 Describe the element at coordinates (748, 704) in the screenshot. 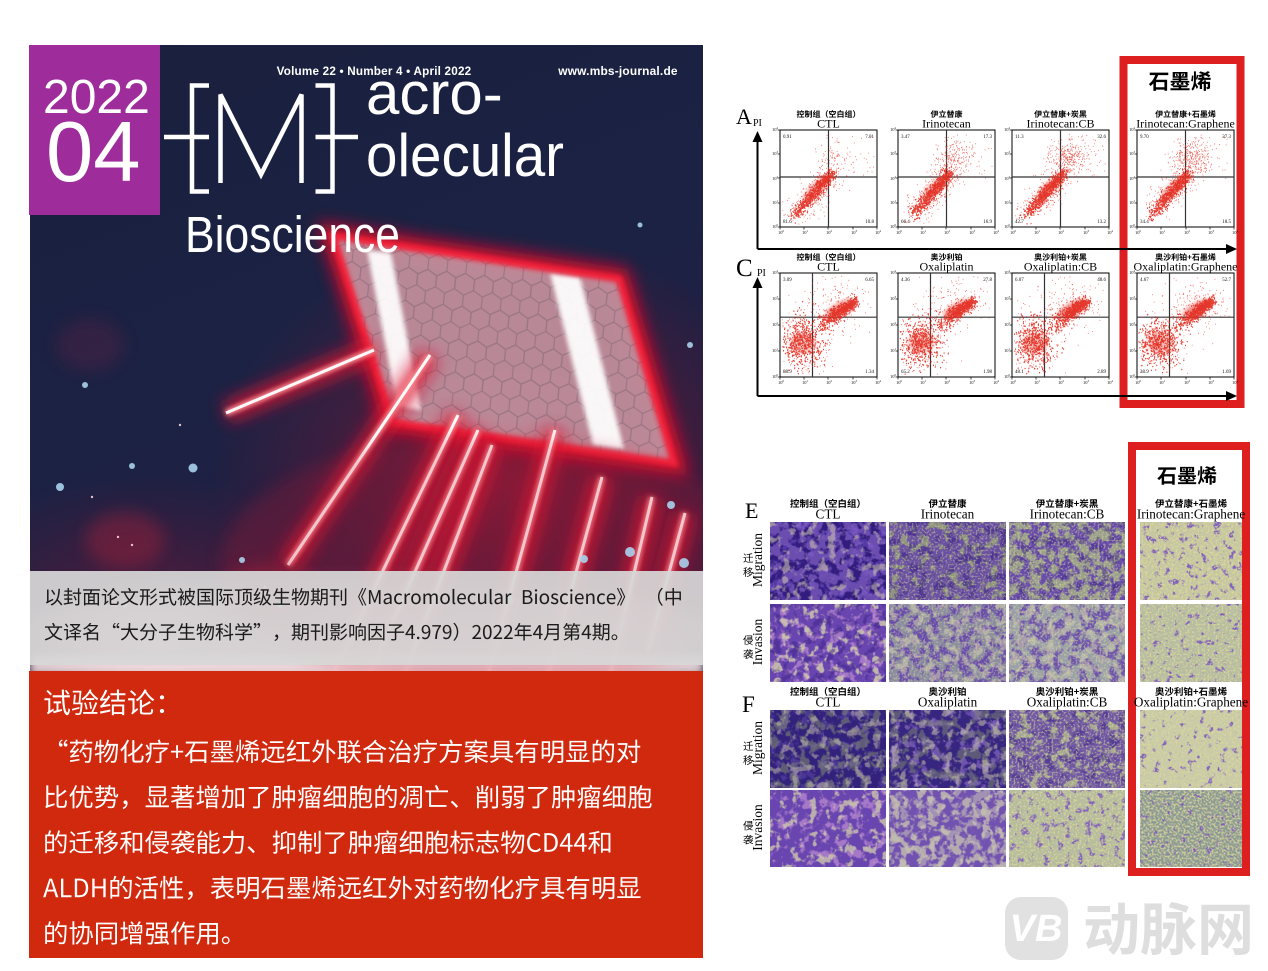

I see `svg-text: F` at that location.